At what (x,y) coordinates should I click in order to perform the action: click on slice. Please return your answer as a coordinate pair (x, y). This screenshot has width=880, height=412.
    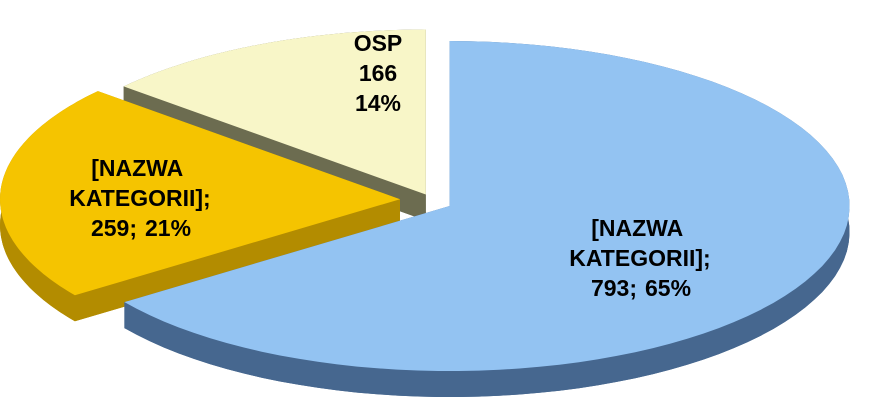
    Looking at the image, I should click on (274, 112).